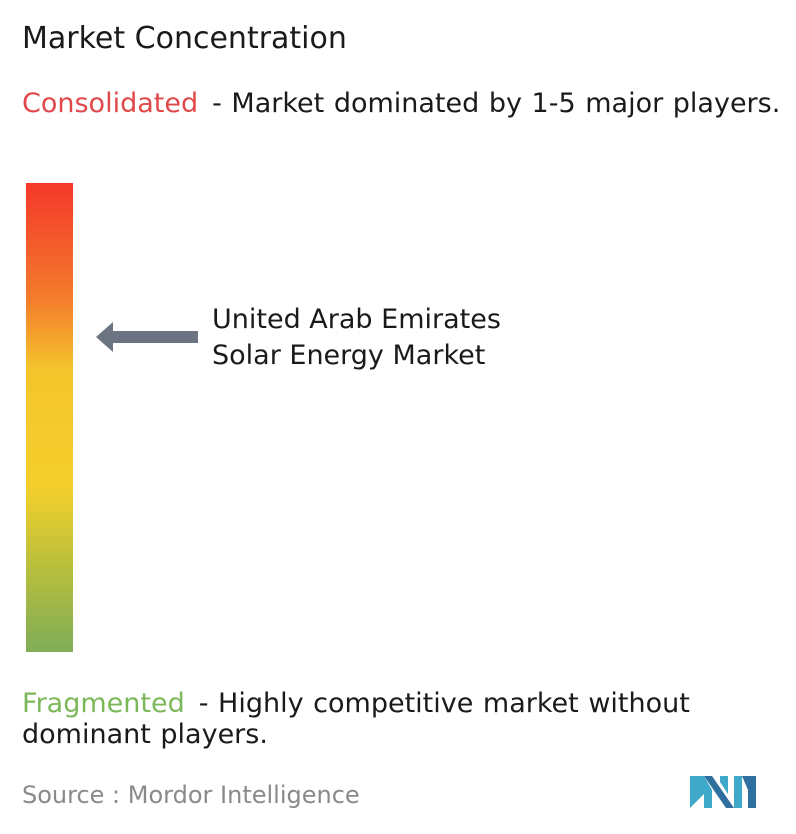 The image size is (796, 834). What do you see at coordinates (184, 38) in the screenshot?
I see `chart-title: Market Concentration` at bounding box center [184, 38].